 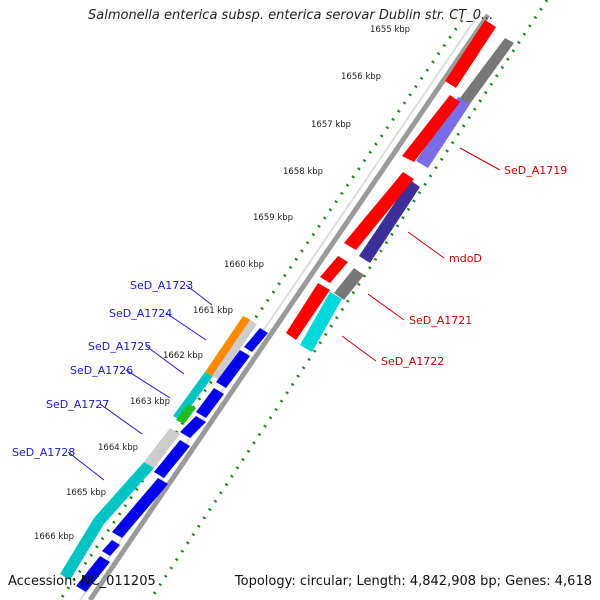 I want to click on tick-label: 1655 kbp, so click(x=390, y=30).